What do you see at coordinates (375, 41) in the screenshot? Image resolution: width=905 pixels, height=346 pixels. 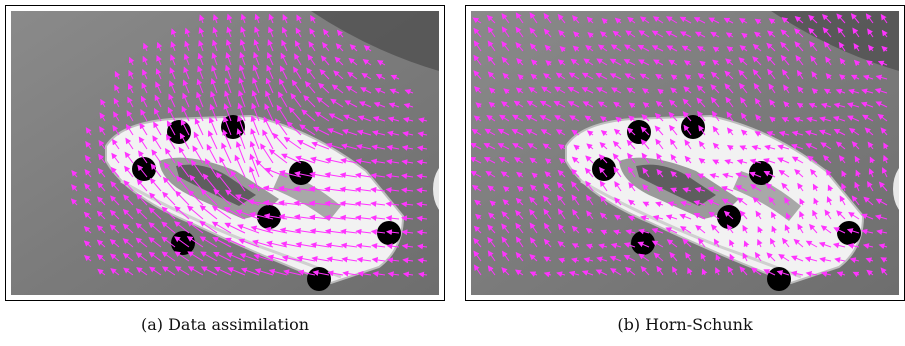 I see `dark-region` at bounding box center [375, 41].